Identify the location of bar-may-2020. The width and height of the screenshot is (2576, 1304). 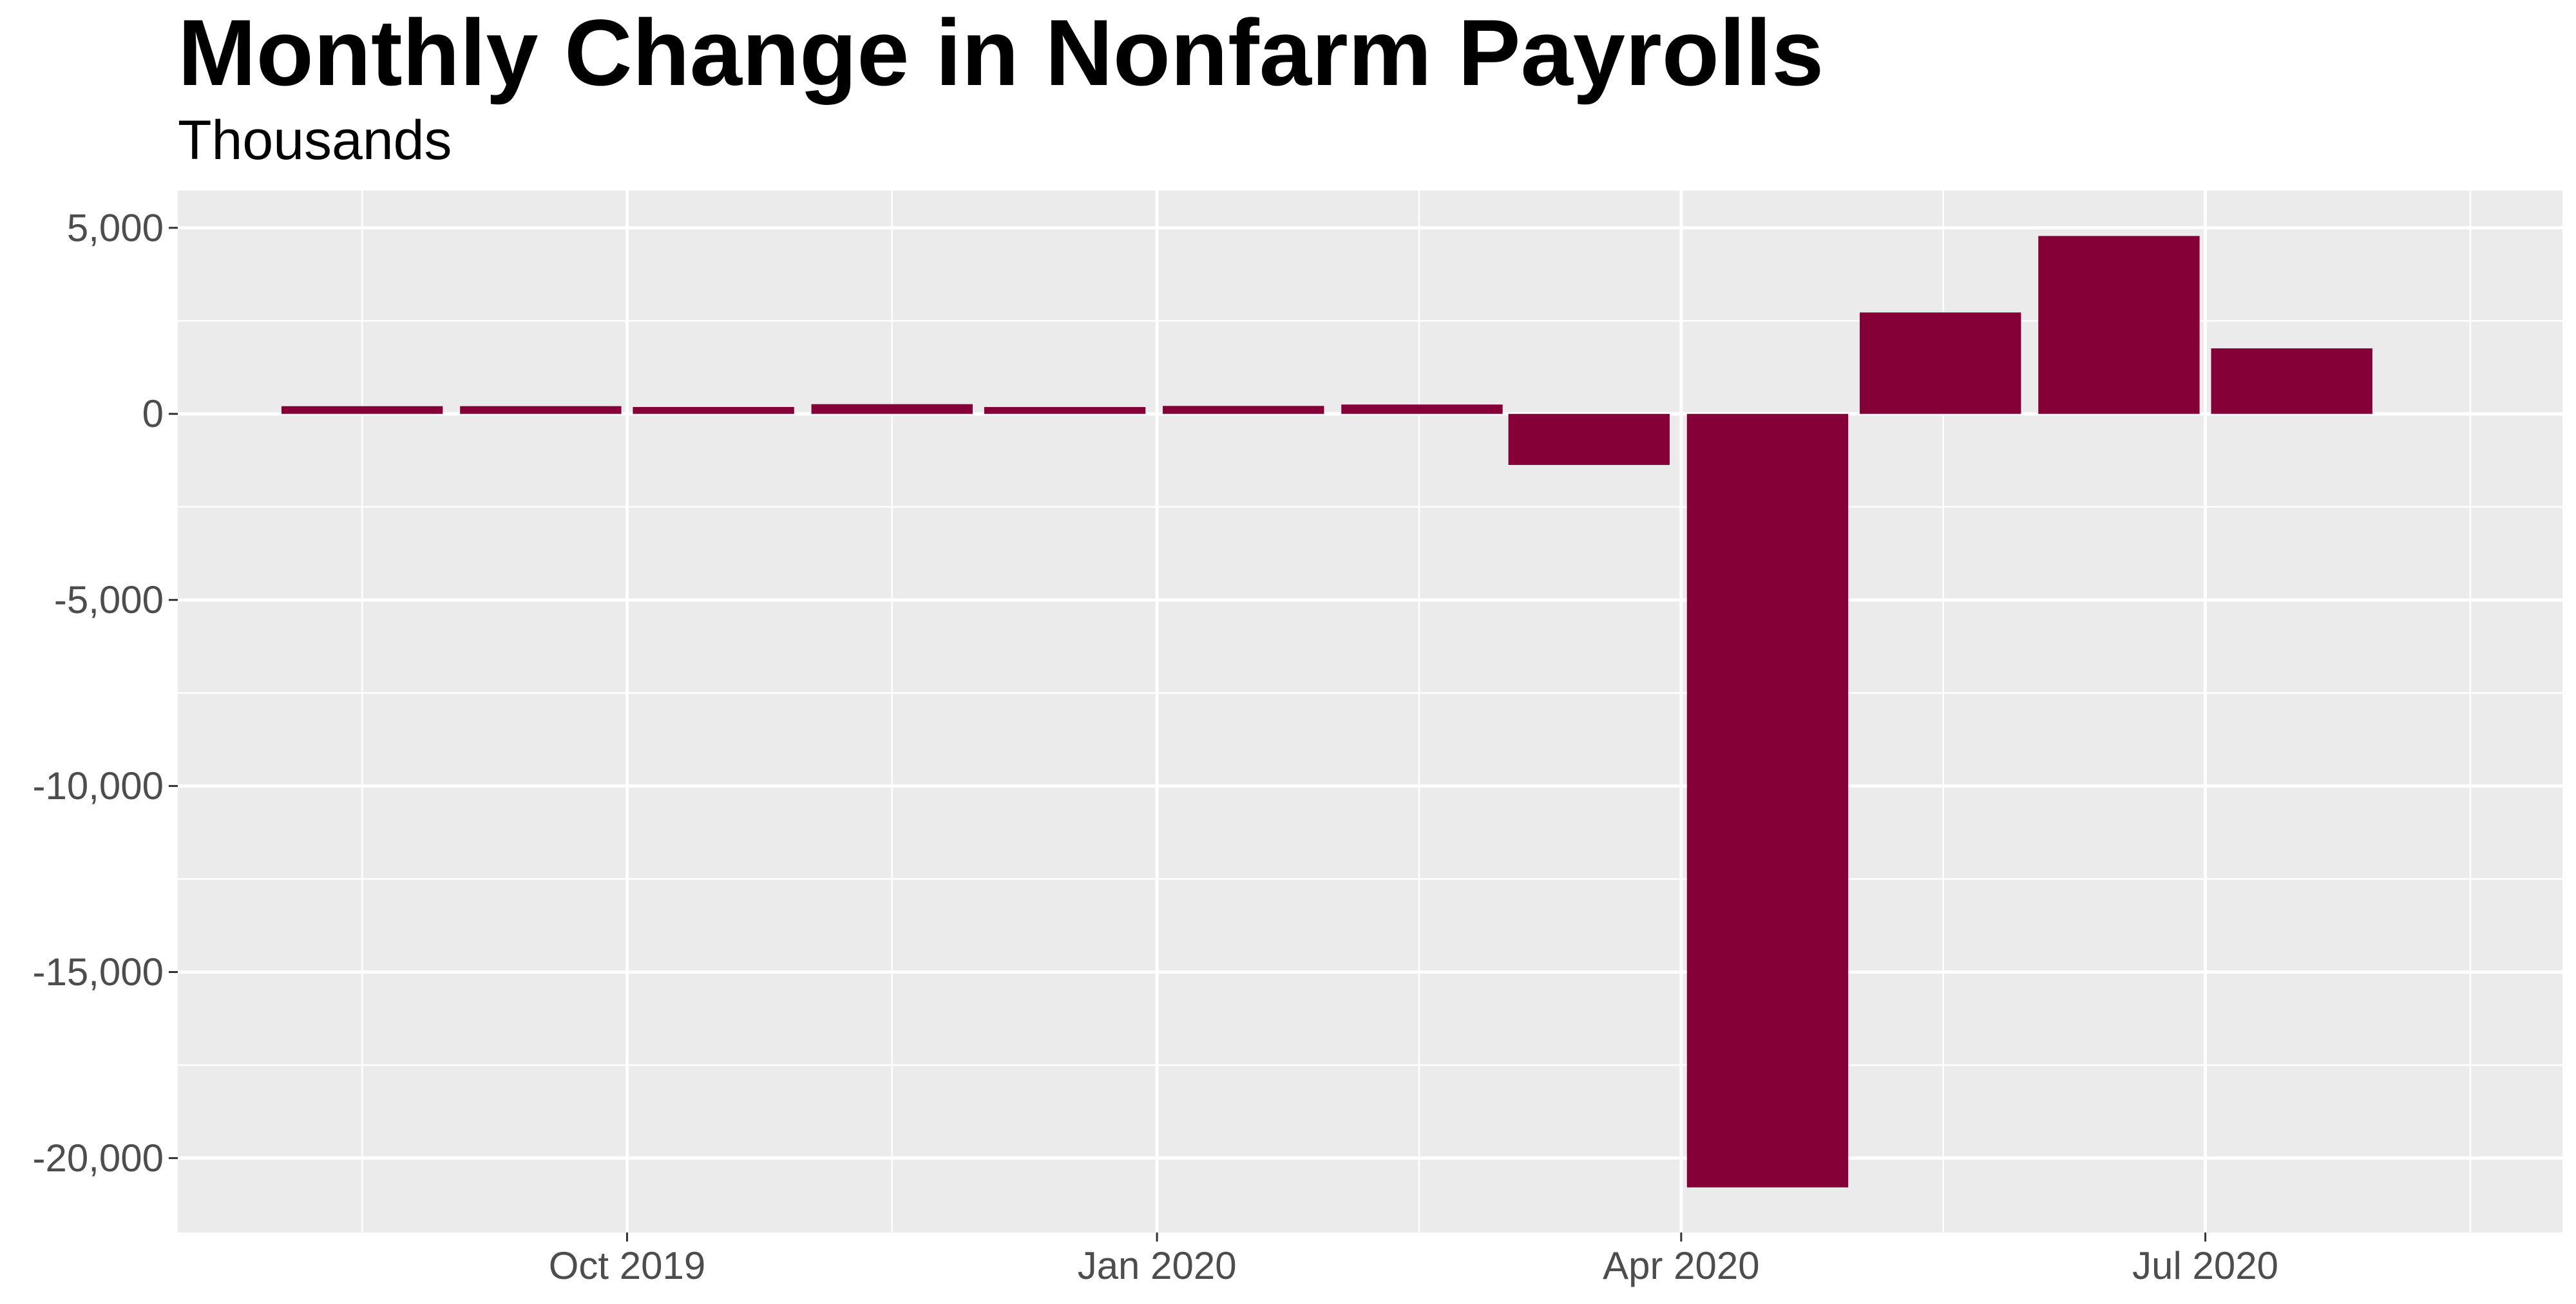
(1940, 363).